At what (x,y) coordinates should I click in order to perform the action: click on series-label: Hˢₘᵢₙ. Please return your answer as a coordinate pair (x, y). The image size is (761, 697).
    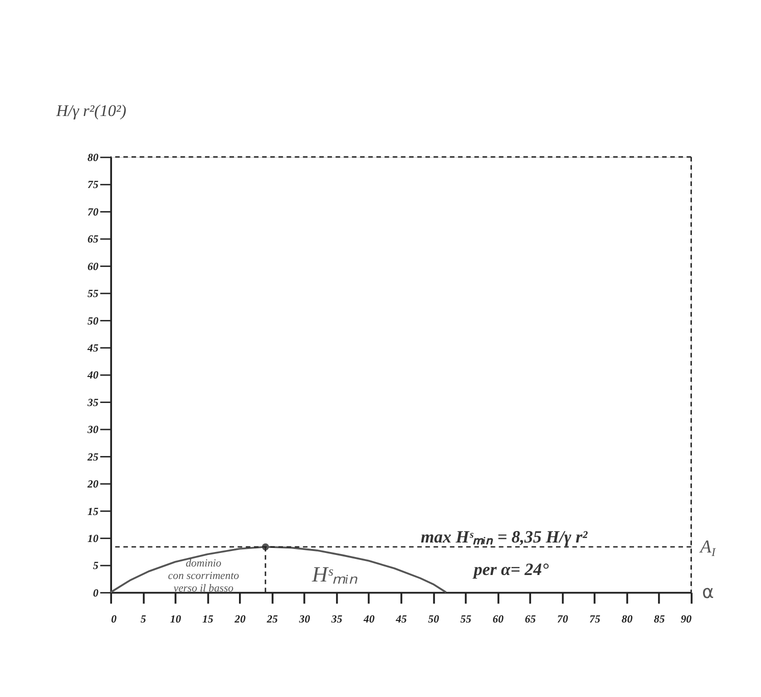
    Looking at the image, I should click on (334, 574).